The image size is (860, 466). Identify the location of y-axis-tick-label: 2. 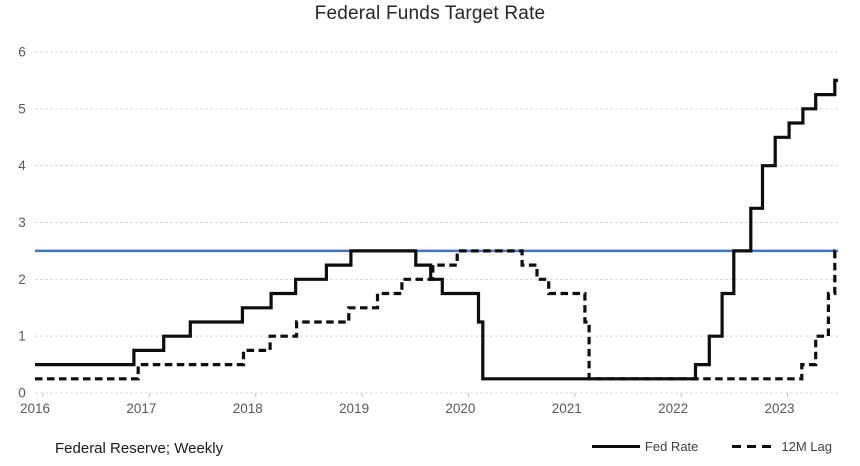
(22, 279).